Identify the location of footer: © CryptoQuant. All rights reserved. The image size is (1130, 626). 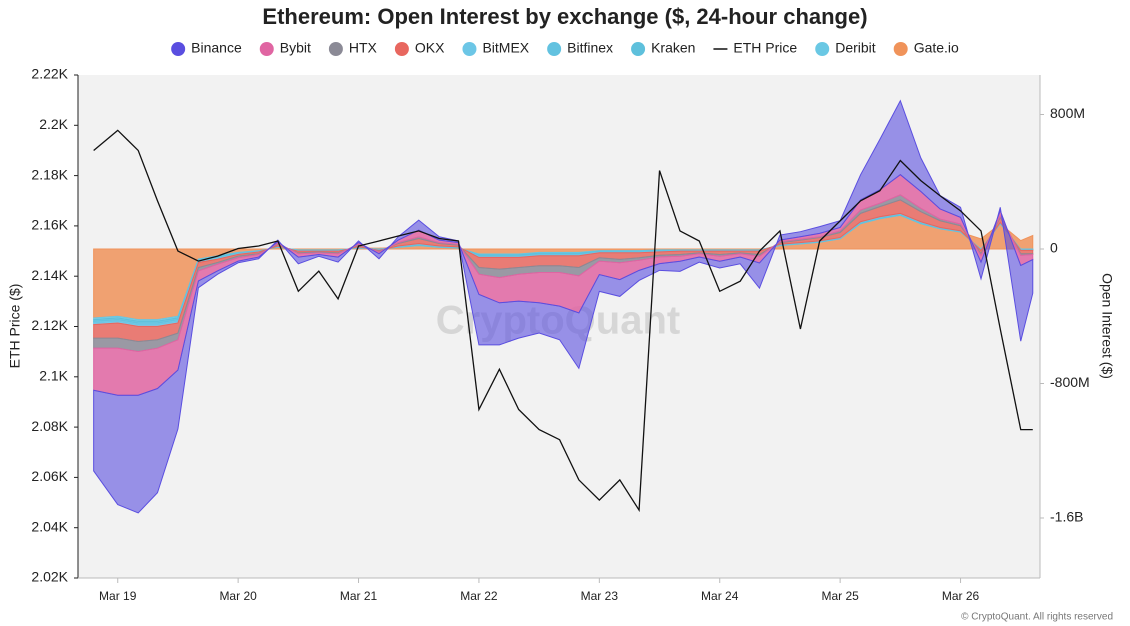
(1037, 617).